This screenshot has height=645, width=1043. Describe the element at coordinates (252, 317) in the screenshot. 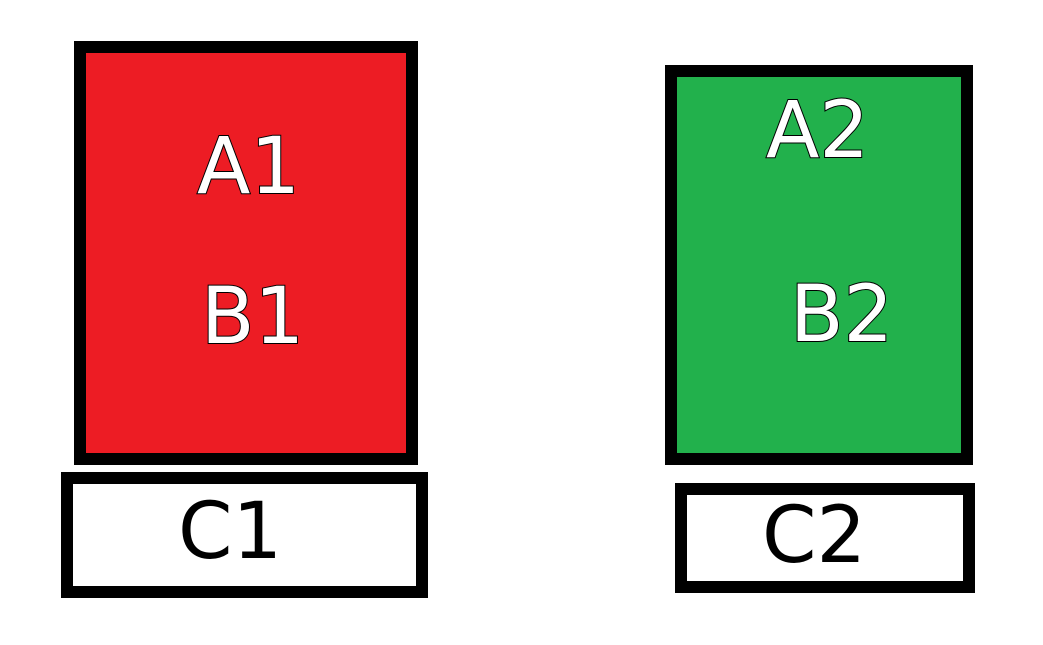

I see `label-b1: B1` at that location.